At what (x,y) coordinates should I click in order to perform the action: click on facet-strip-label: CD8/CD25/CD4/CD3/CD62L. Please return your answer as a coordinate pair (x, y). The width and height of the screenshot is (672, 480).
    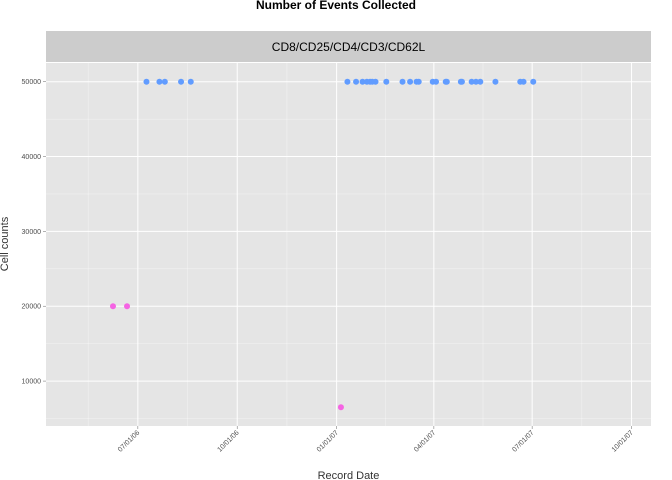
    Looking at the image, I should click on (349, 47).